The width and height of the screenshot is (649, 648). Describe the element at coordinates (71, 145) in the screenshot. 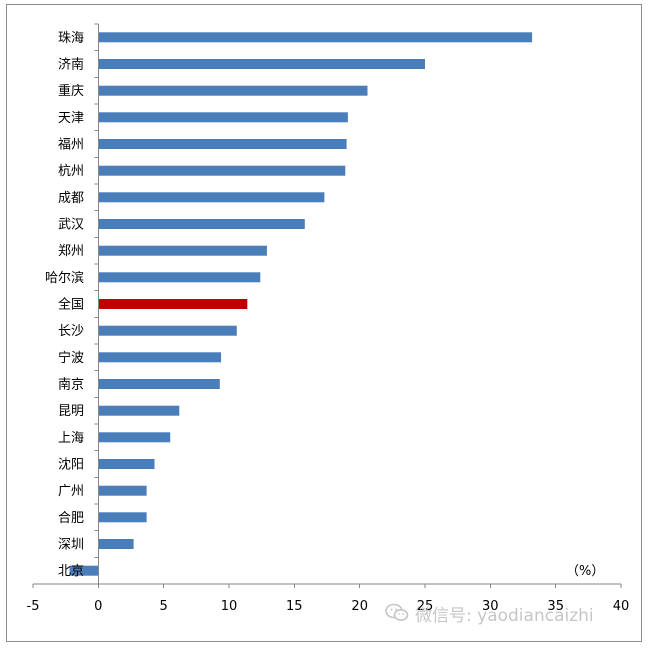

I see `category-label: 福州` at that location.